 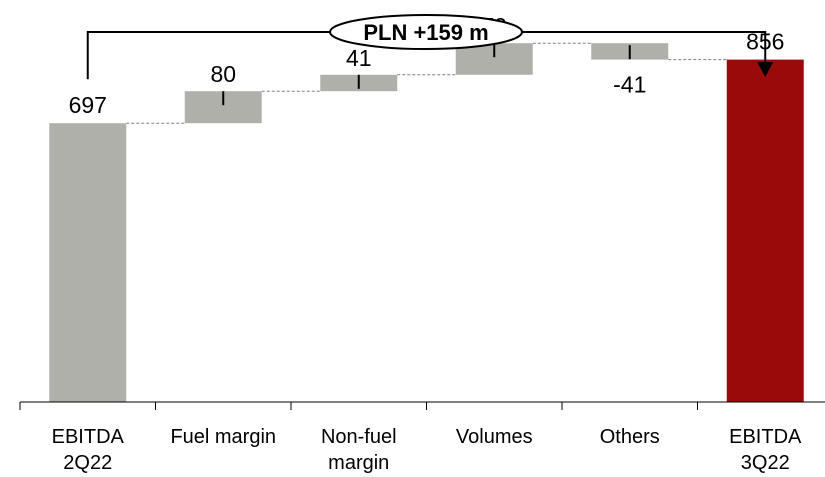 I want to click on category-label: EBITDA 3Q22, so click(x=765, y=450).